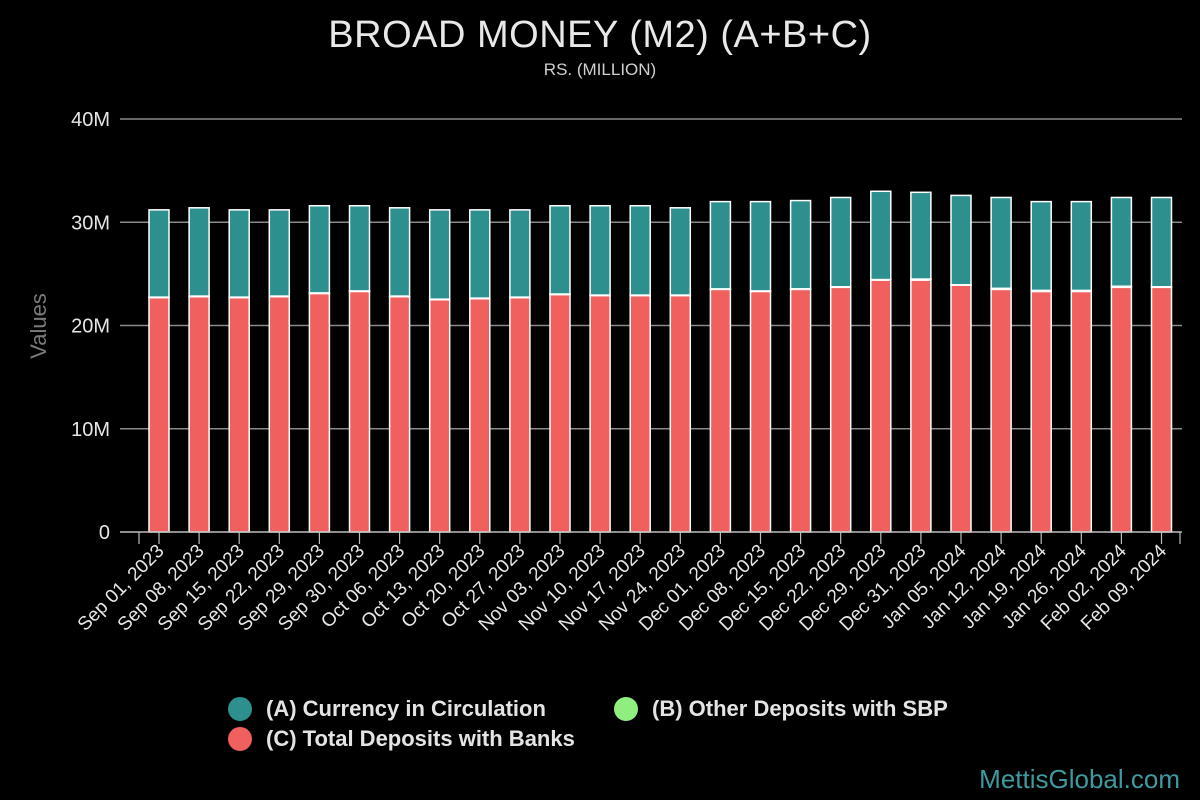  Describe the element at coordinates (406, 708) in the screenshot. I see `legend-label-currency: (A) Currency in Circulation` at that location.